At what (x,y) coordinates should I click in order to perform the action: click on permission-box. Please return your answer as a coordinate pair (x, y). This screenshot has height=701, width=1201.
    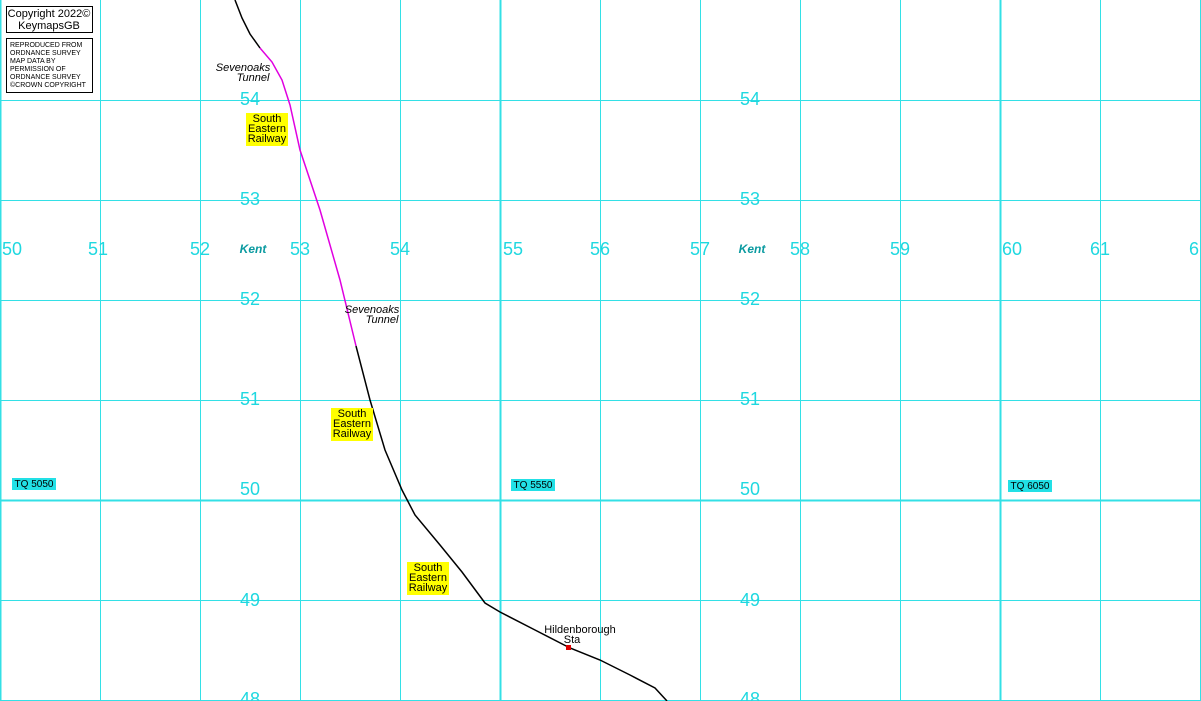
    Looking at the image, I should click on (49, 65).